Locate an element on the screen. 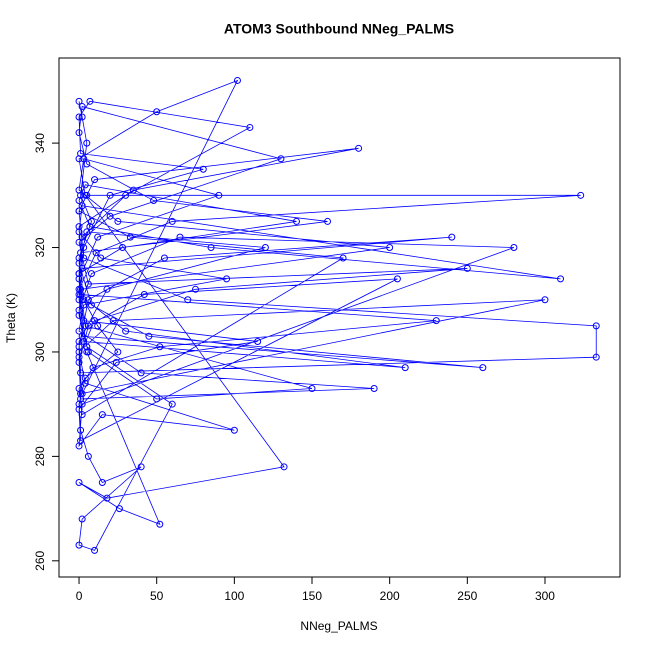 Image resolution: width=650 pixels, height=650 pixels. chart-title: ATOM3 Southbound NNeg_PALMS is located at coordinates (339, 29).